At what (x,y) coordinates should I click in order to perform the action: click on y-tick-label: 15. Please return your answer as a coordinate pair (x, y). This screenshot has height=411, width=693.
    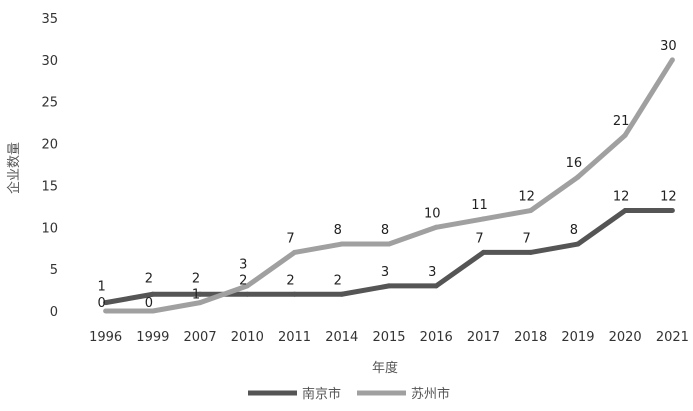
    Looking at the image, I should click on (49, 186).